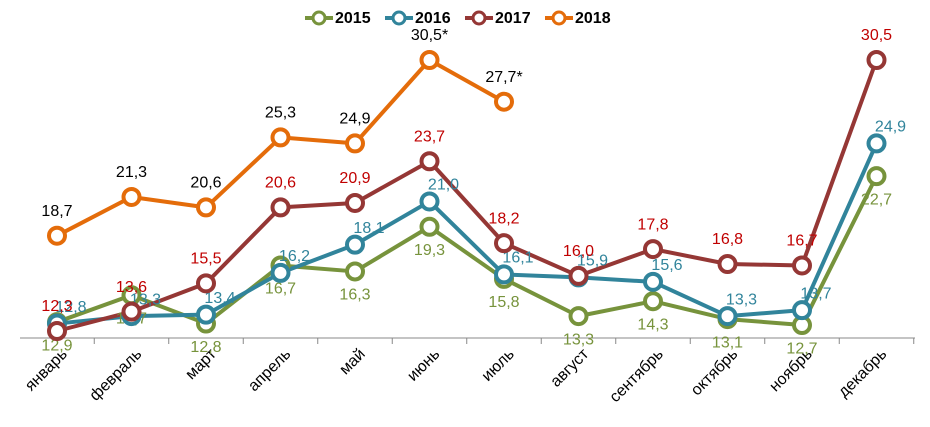 This screenshot has width=930, height=427. I want to click on data-label: 15,5, so click(205, 259).